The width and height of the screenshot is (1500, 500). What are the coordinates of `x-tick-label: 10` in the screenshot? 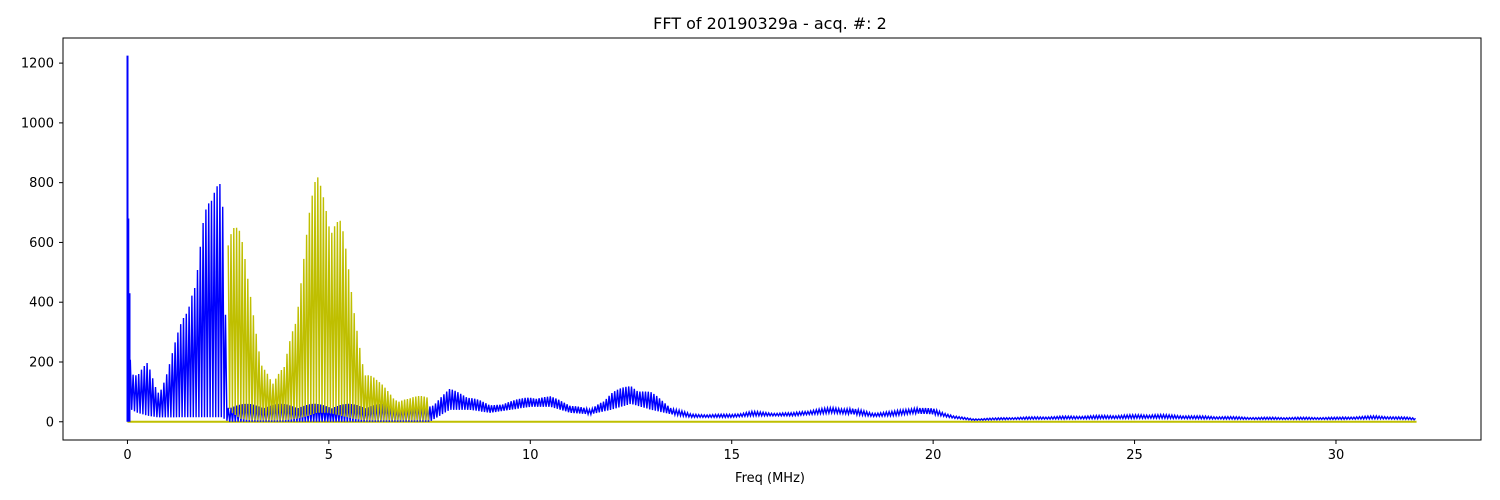 It's located at (530, 455).